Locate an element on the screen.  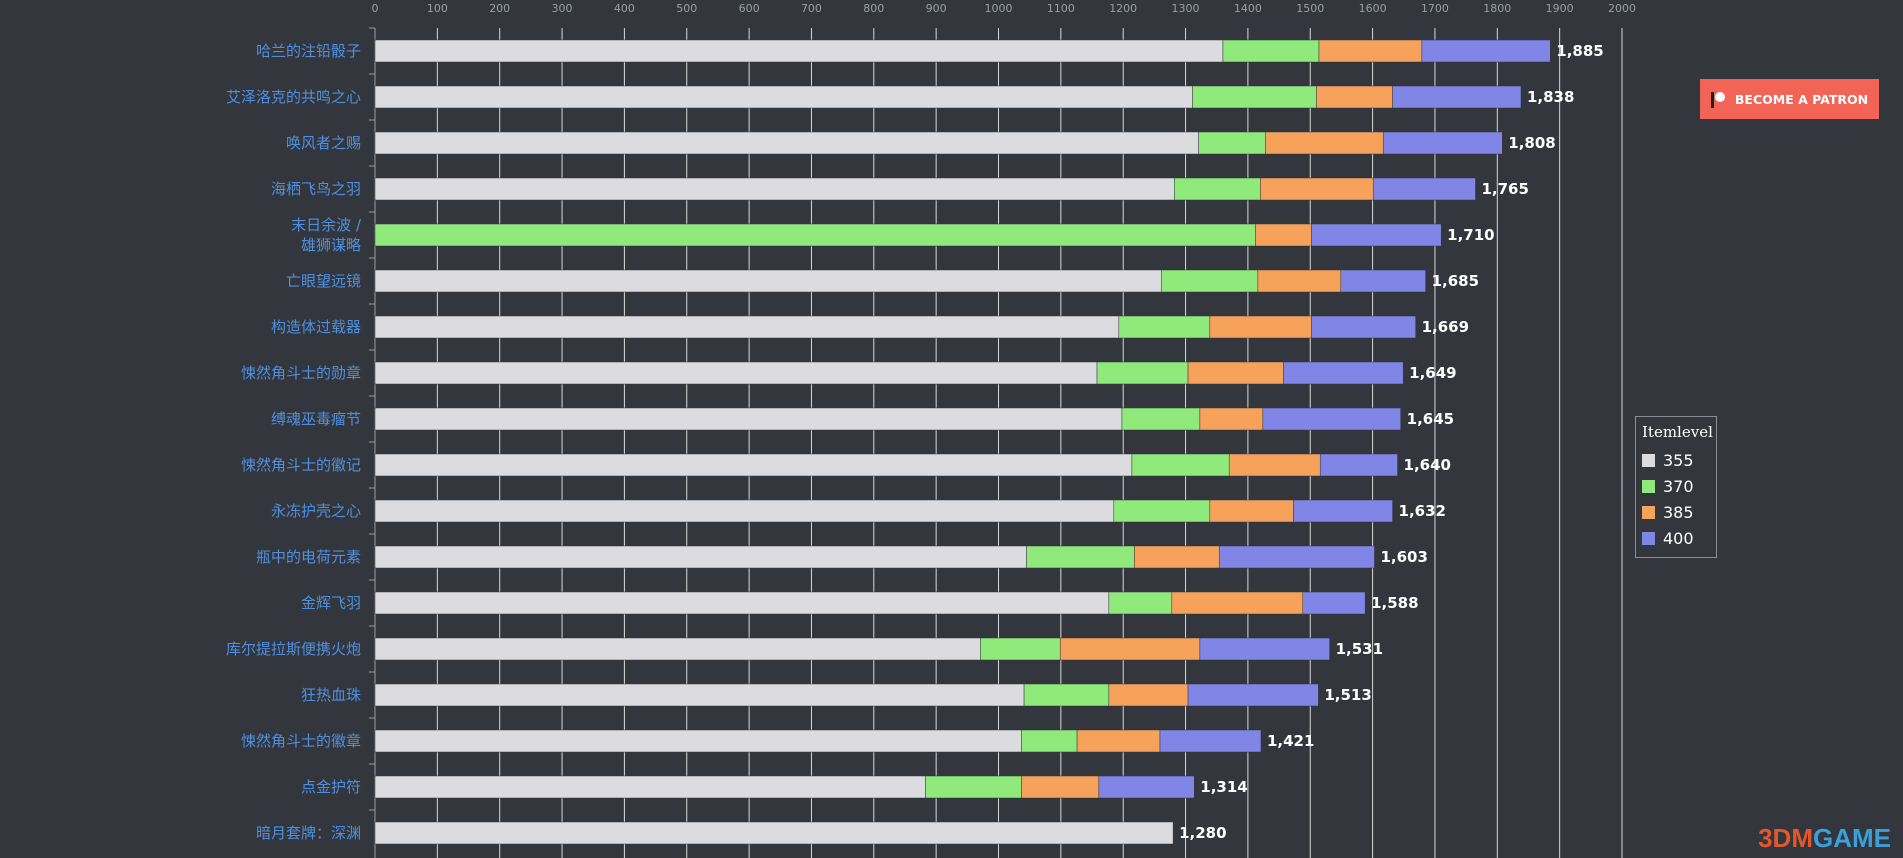
become-patron-button: BECOME A PATRON is located at coordinates (1789, 99).